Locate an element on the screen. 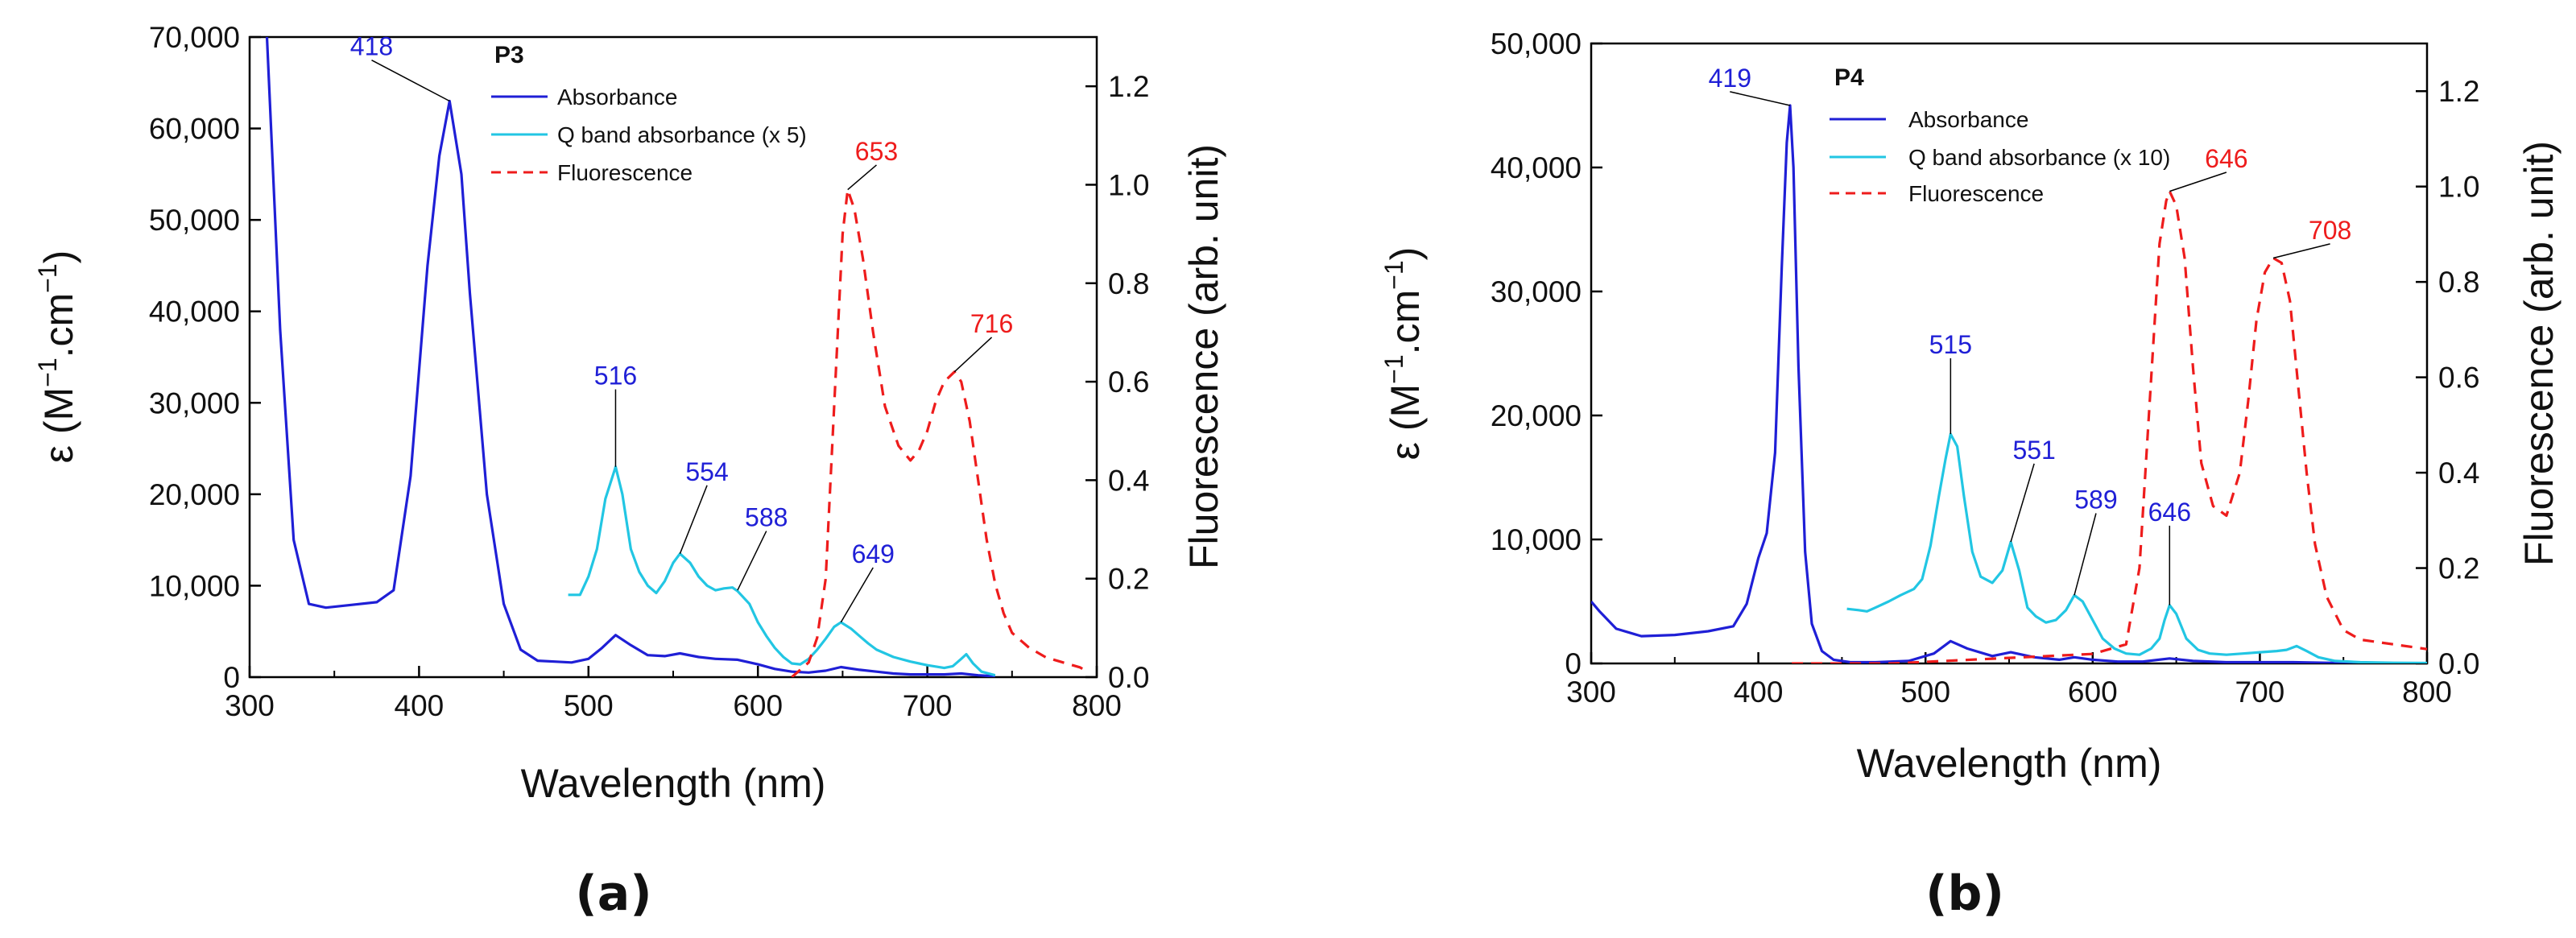  legend-label-fluorescence-a: Fluorescence is located at coordinates (625, 172).